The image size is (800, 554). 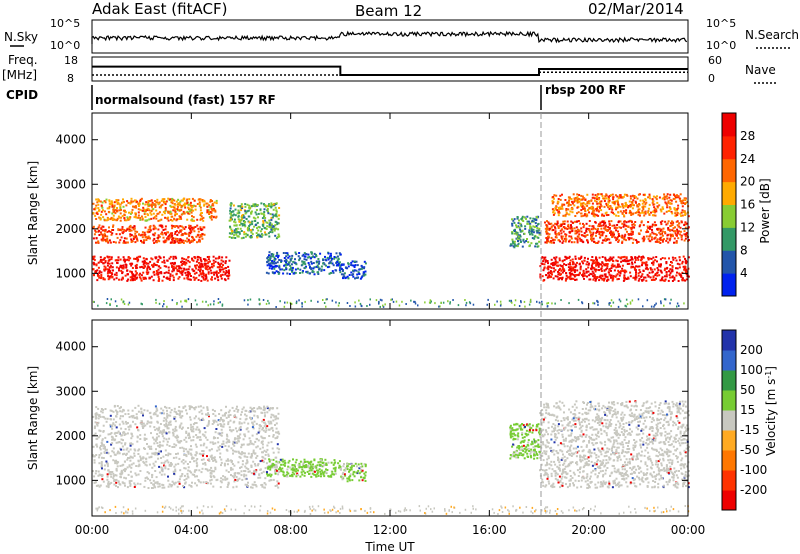 What do you see at coordinates (388, 11) in the screenshot?
I see `beam-label: Beam 12` at bounding box center [388, 11].